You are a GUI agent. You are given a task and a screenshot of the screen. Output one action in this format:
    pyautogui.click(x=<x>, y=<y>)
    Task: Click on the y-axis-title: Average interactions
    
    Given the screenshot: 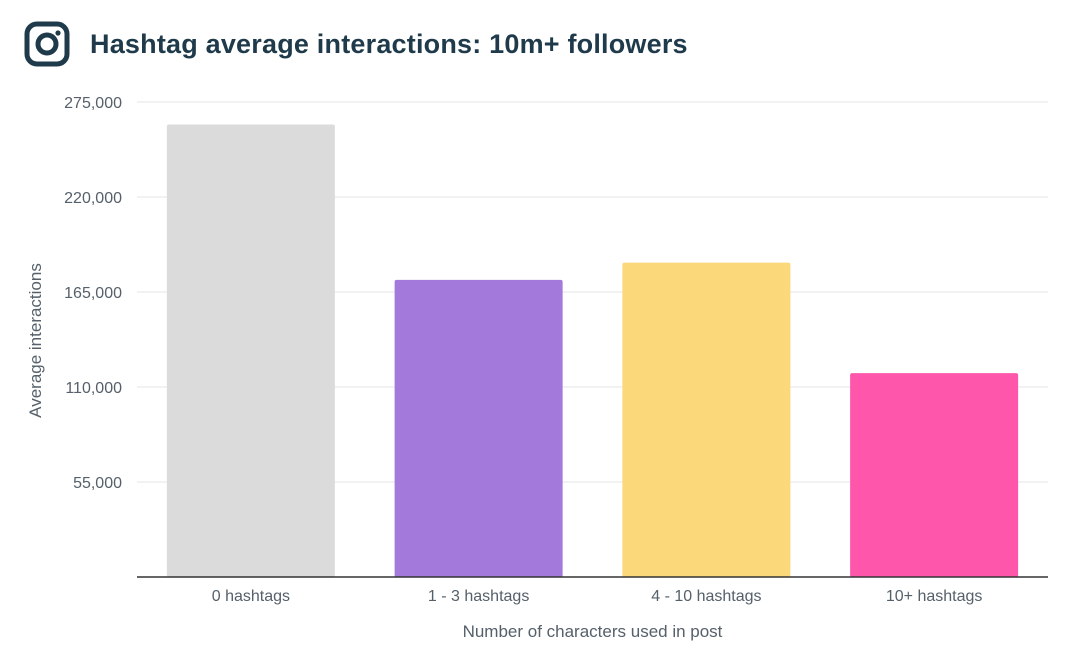 What is the action you would take?
    pyautogui.click(x=35, y=340)
    